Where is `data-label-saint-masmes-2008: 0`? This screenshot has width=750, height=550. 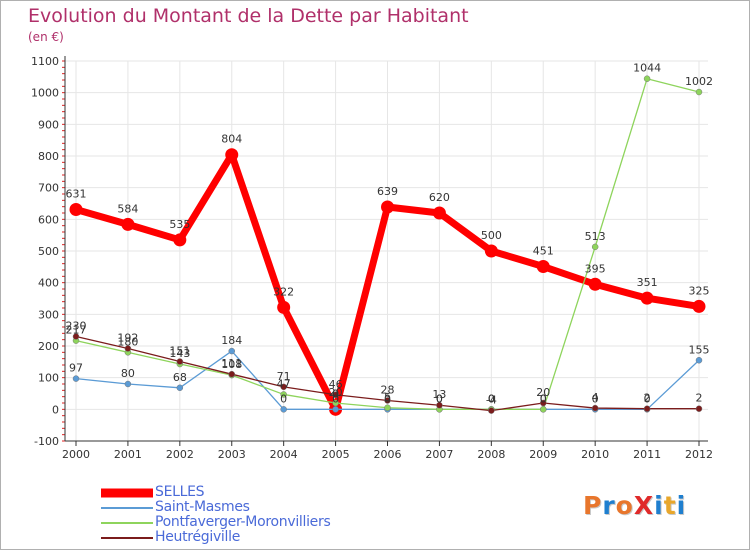 data-label-saint-masmes-2008: 0 is located at coordinates (491, 398).